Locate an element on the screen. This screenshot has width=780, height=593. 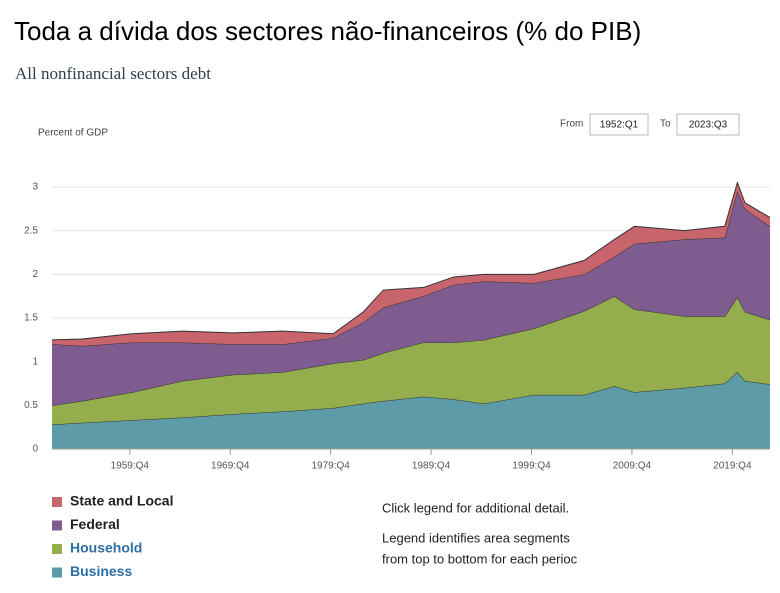
y-tick-label: 0 is located at coordinates (35, 449).